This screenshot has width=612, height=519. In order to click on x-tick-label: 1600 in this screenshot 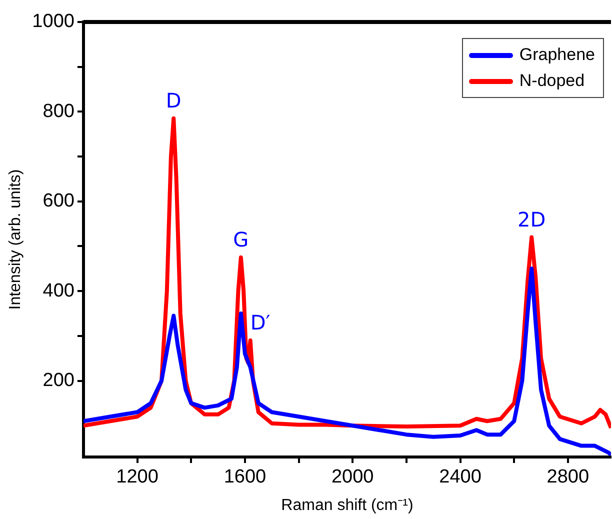, I will do `click(245, 477)`.